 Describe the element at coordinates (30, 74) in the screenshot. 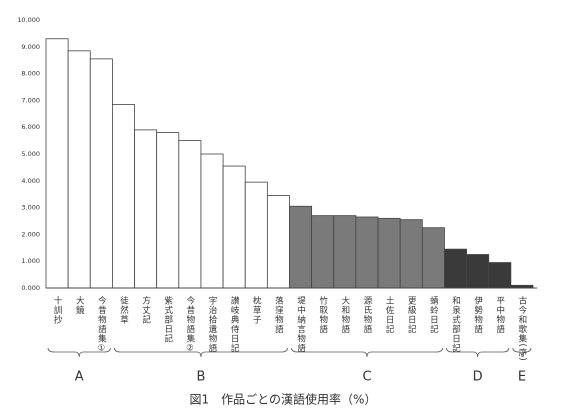

I see `y-tick-label: 8.000` at that location.